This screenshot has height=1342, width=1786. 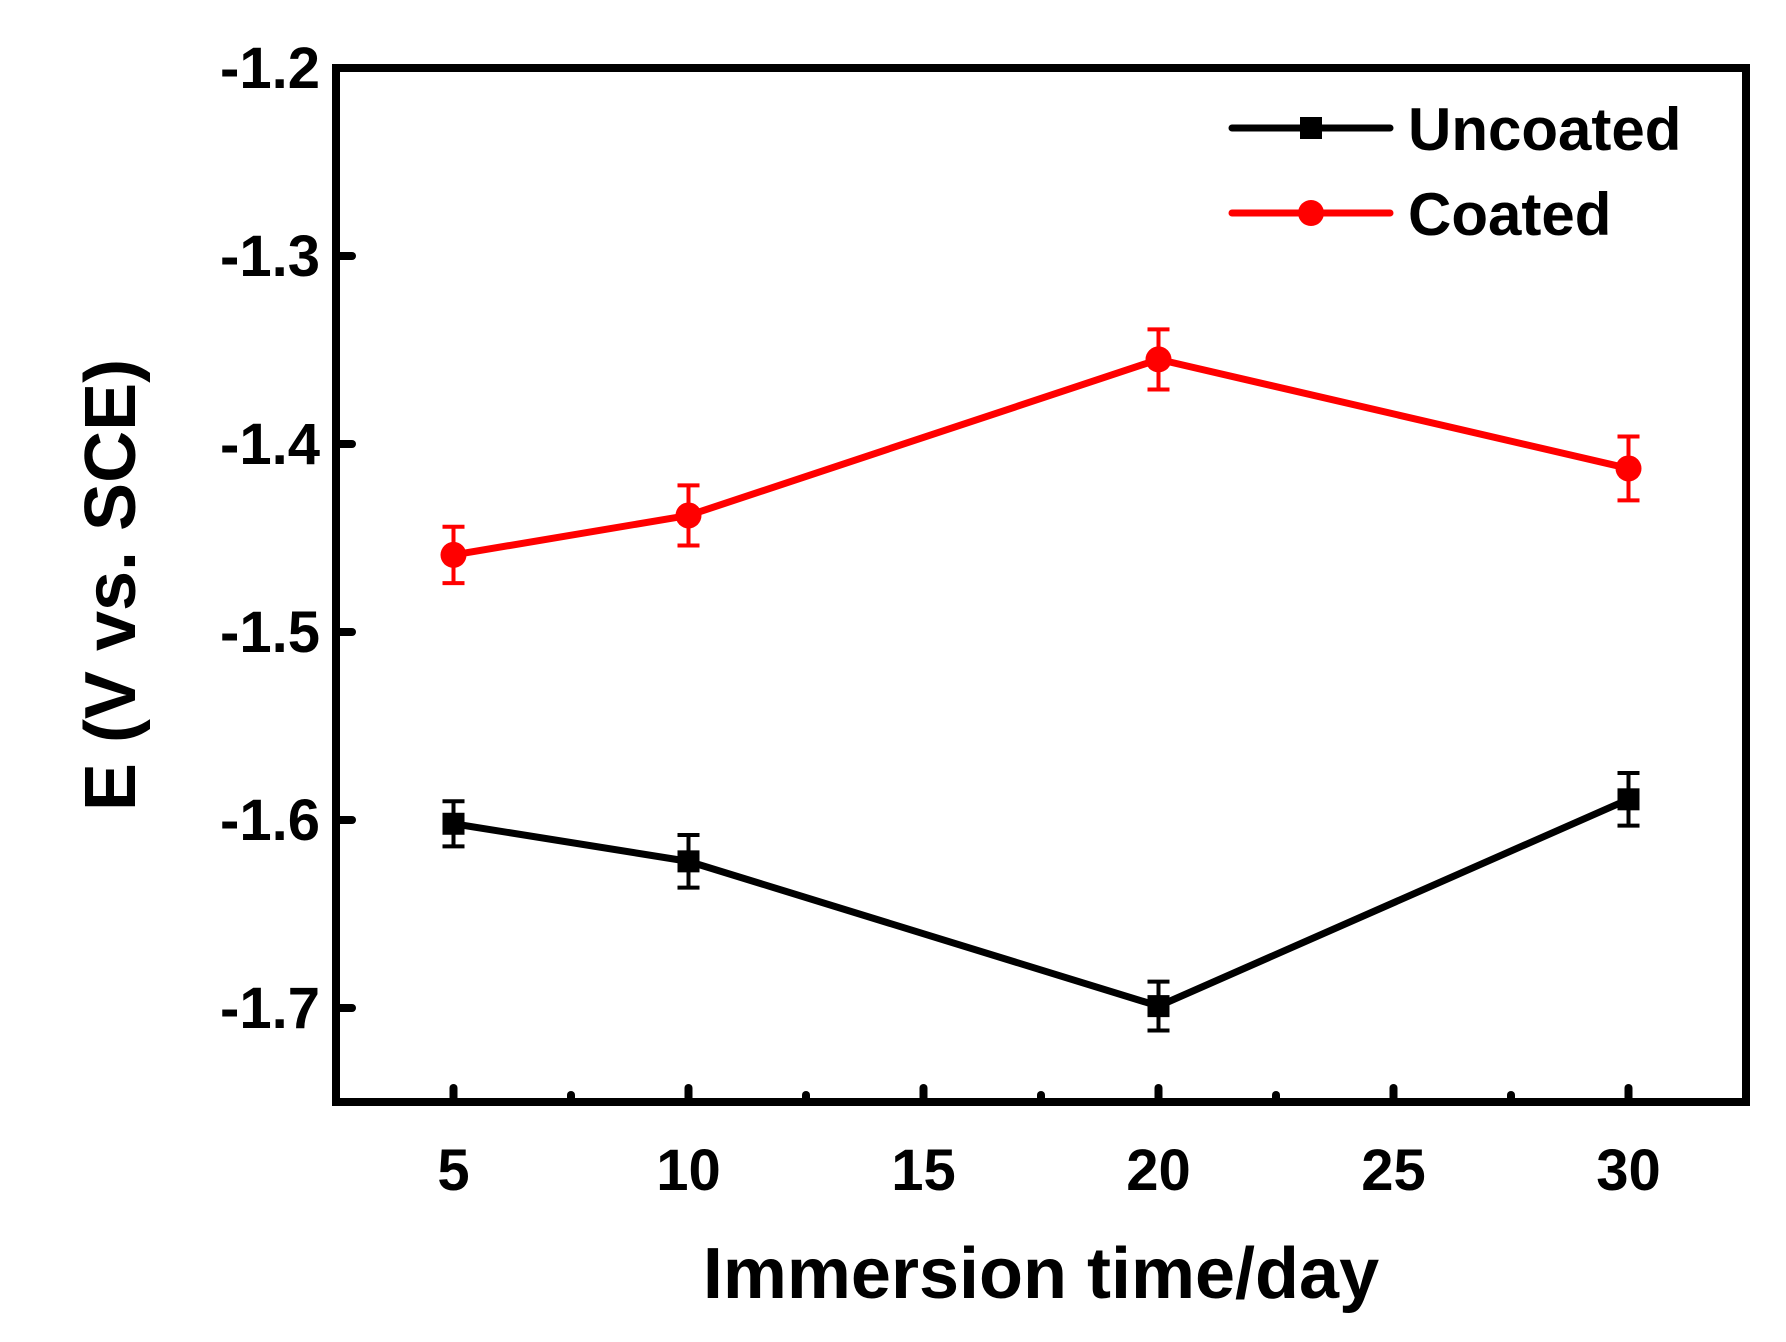 I want to click on series-uncoated, so click(x=1041, y=902).